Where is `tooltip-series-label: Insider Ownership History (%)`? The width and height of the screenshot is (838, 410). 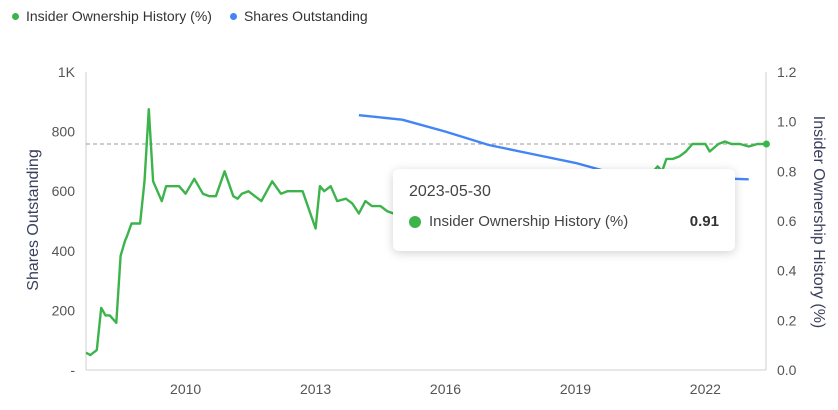 tooltip-series-label: Insider Ownership History (%) is located at coordinates (529, 221).